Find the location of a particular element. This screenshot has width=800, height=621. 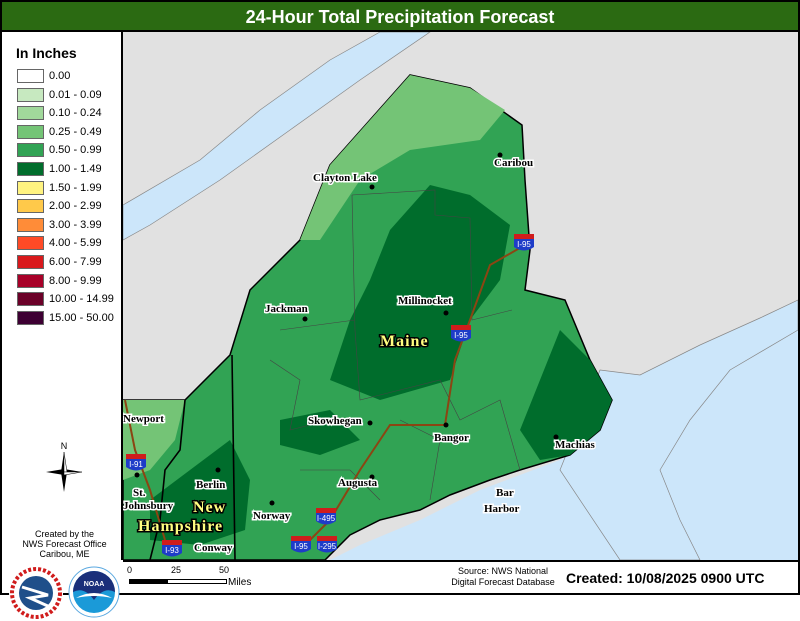

city-label: Harbor is located at coordinates (502, 509).